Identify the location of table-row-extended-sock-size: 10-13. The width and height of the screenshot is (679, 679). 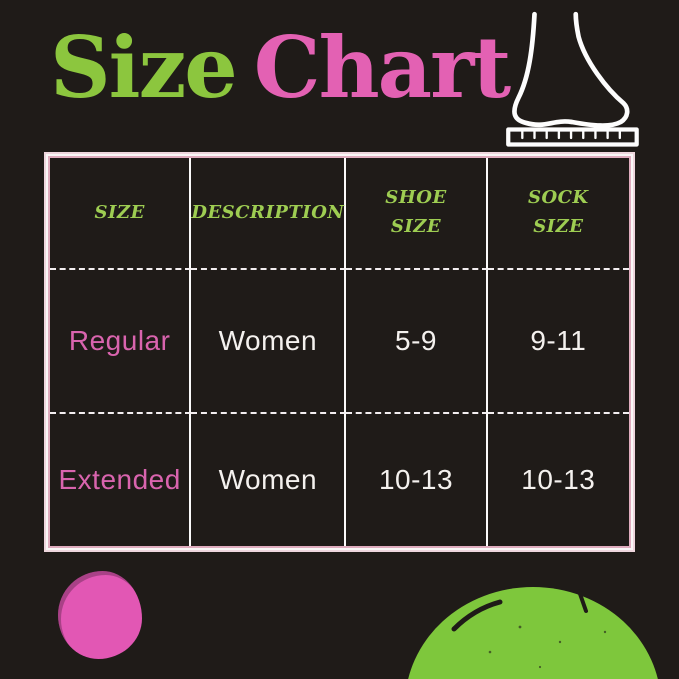
(558, 479).